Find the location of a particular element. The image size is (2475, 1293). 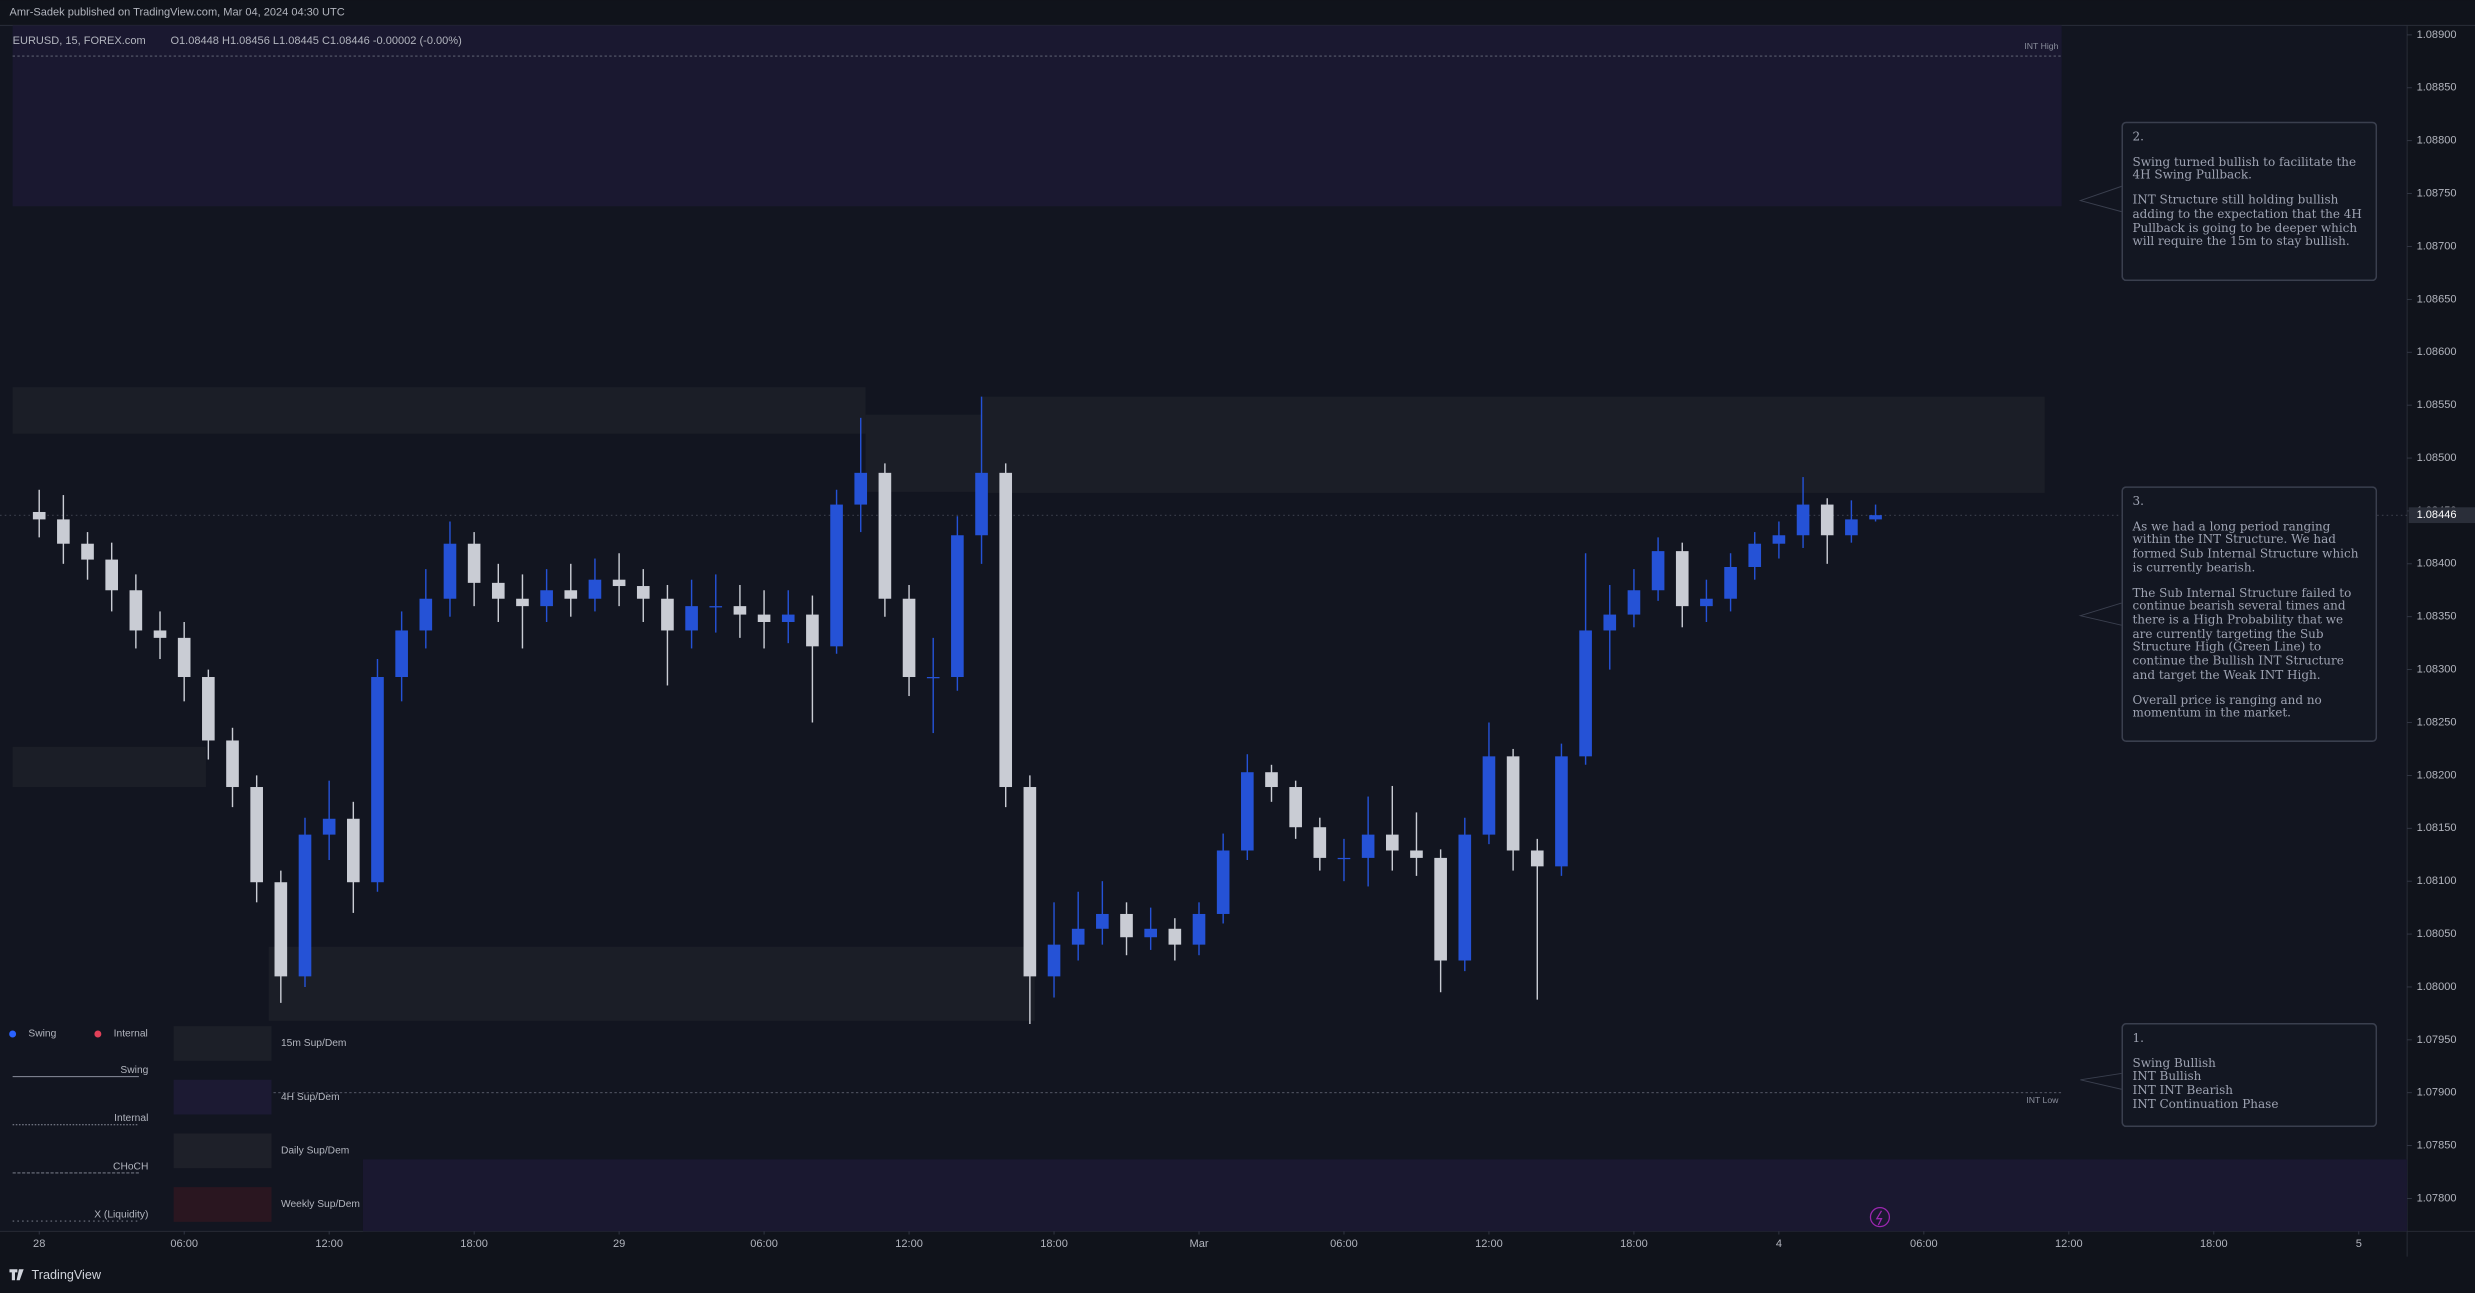

legend-label: CHoCH is located at coordinates (130, 1166).